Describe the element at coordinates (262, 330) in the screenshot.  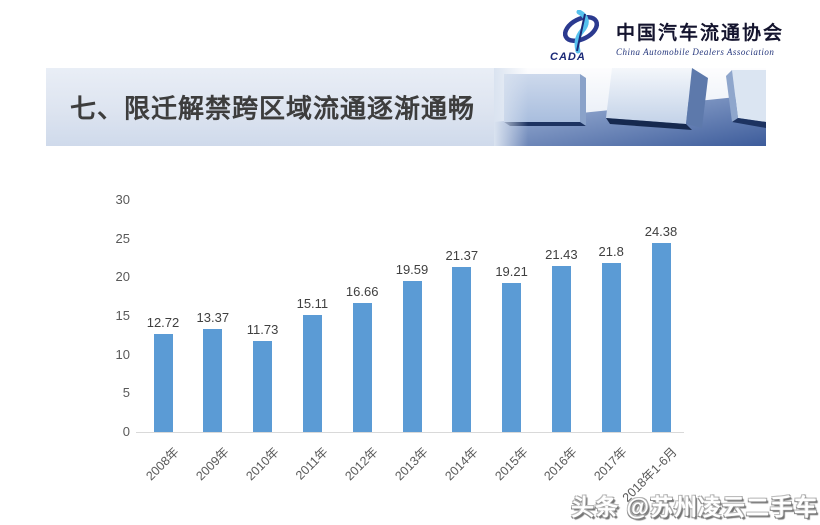
I see `bar-value-label: 11.73` at that location.